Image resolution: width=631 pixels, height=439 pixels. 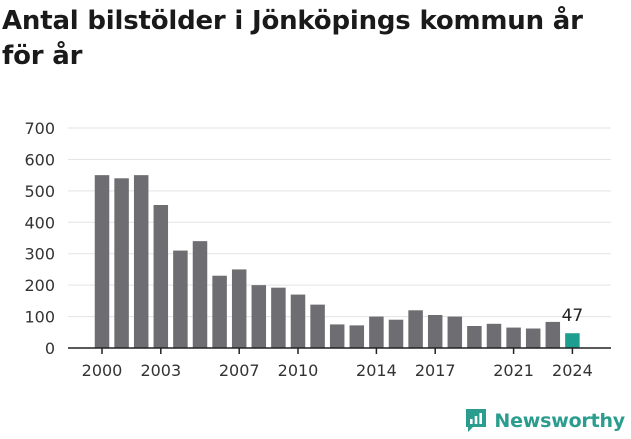 I want to click on y-tick-label-200: 200, so click(x=39, y=285).